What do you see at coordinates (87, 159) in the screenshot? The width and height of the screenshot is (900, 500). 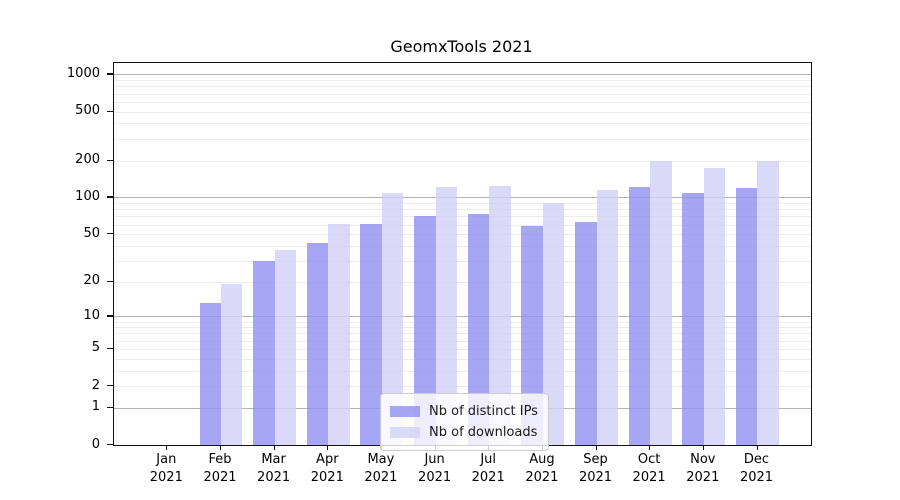 I see `y-tick-label-200: 200` at bounding box center [87, 159].